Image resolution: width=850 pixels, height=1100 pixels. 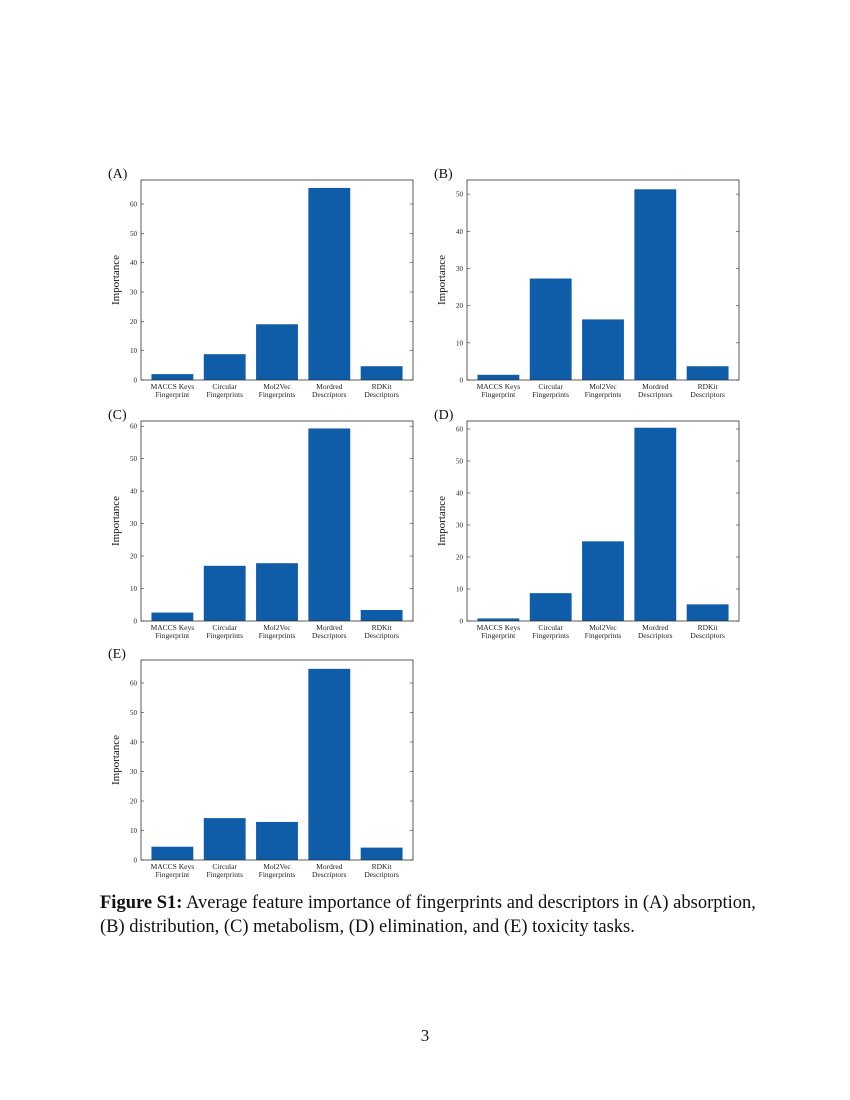 What do you see at coordinates (444, 415) in the screenshot?
I see `panel-label: (D)` at bounding box center [444, 415].